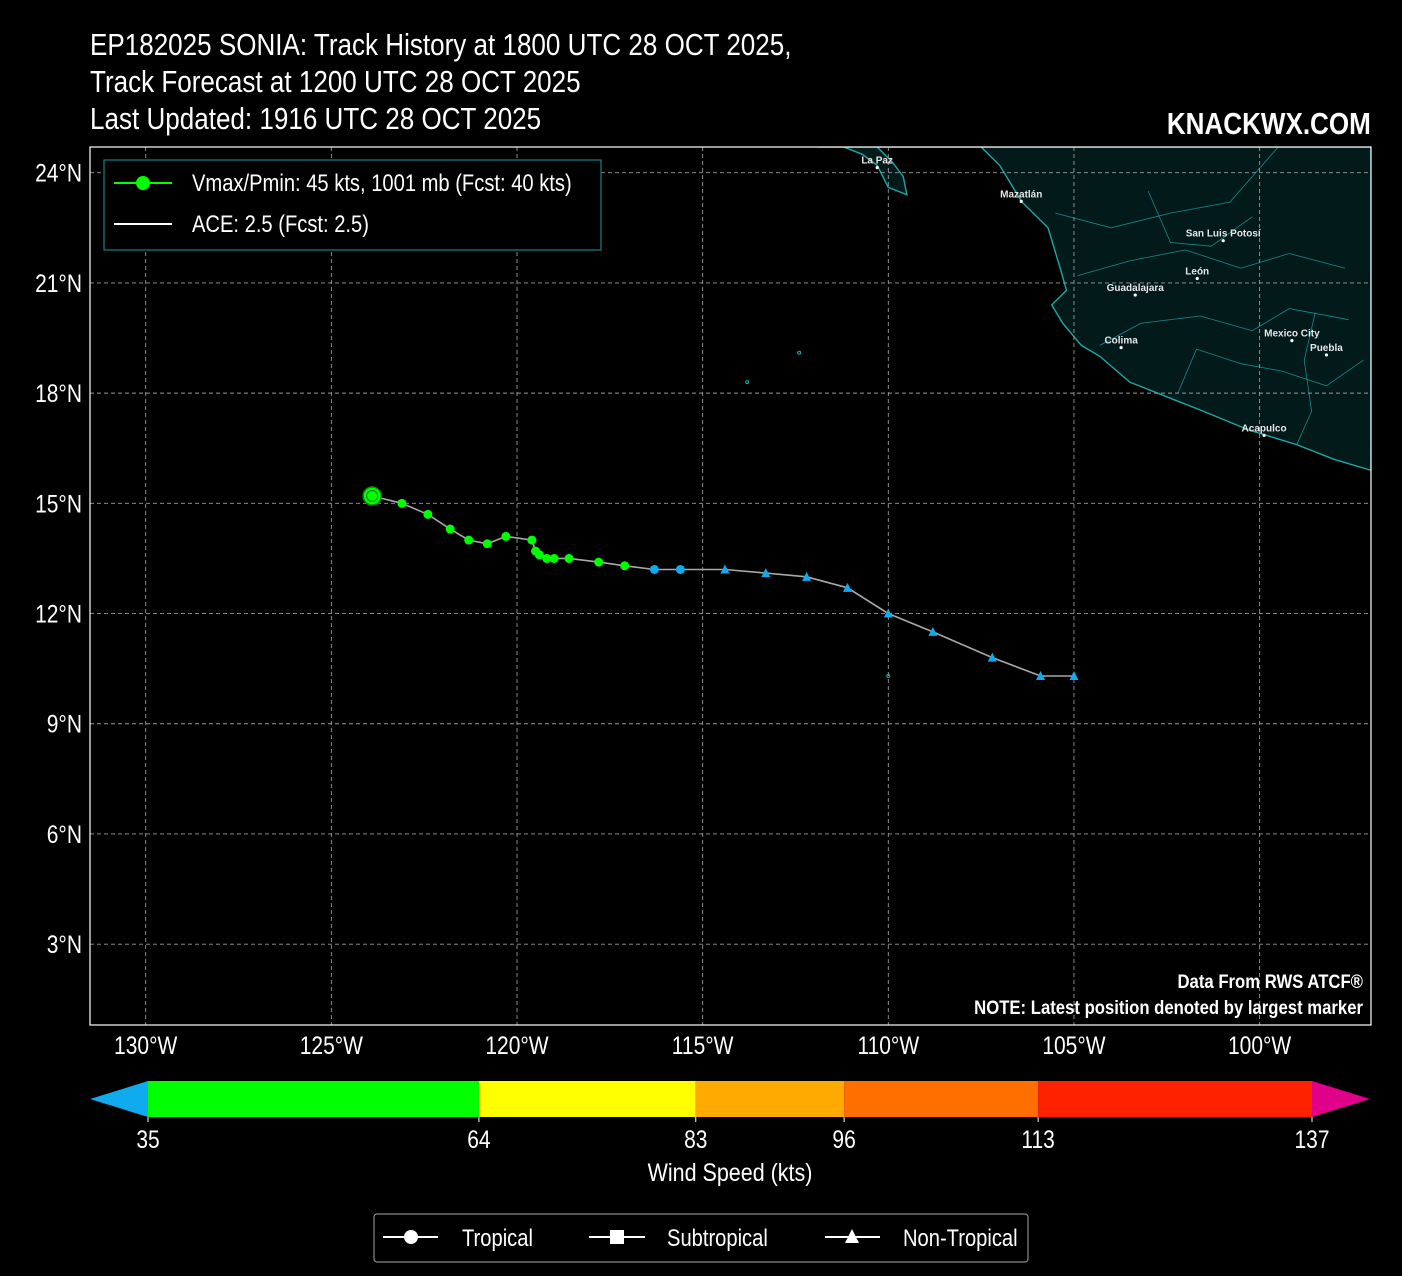 The image size is (1402, 1276). What do you see at coordinates (1121, 341) in the screenshot?
I see `city-label: Colima` at bounding box center [1121, 341].